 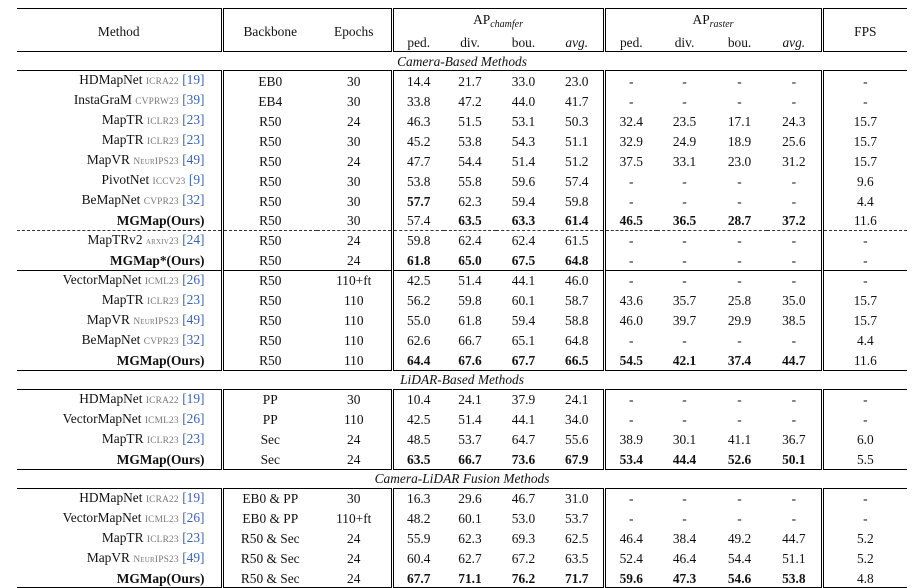 What do you see at coordinates (355, 518) in the screenshot?
I see `epochs-cell: 110+ft` at bounding box center [355, 518].